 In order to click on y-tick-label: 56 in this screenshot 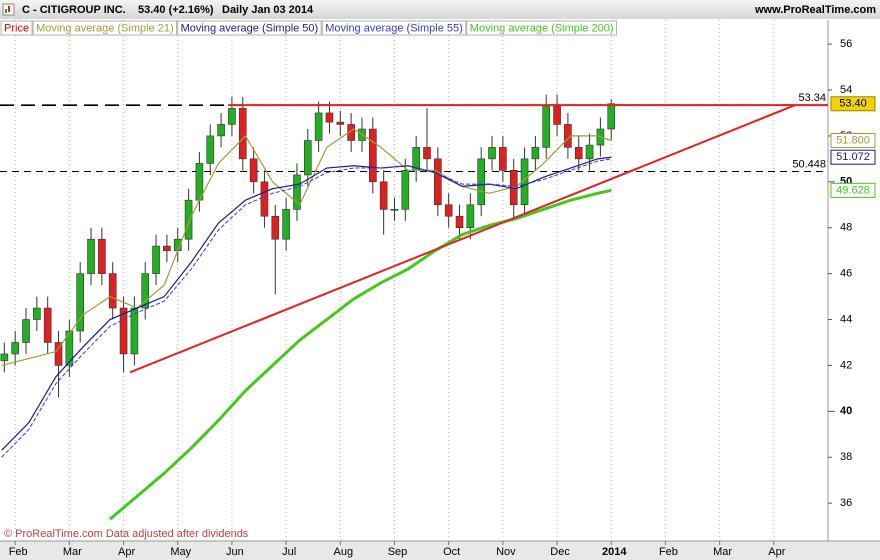, I will do `click(846, 44)`.